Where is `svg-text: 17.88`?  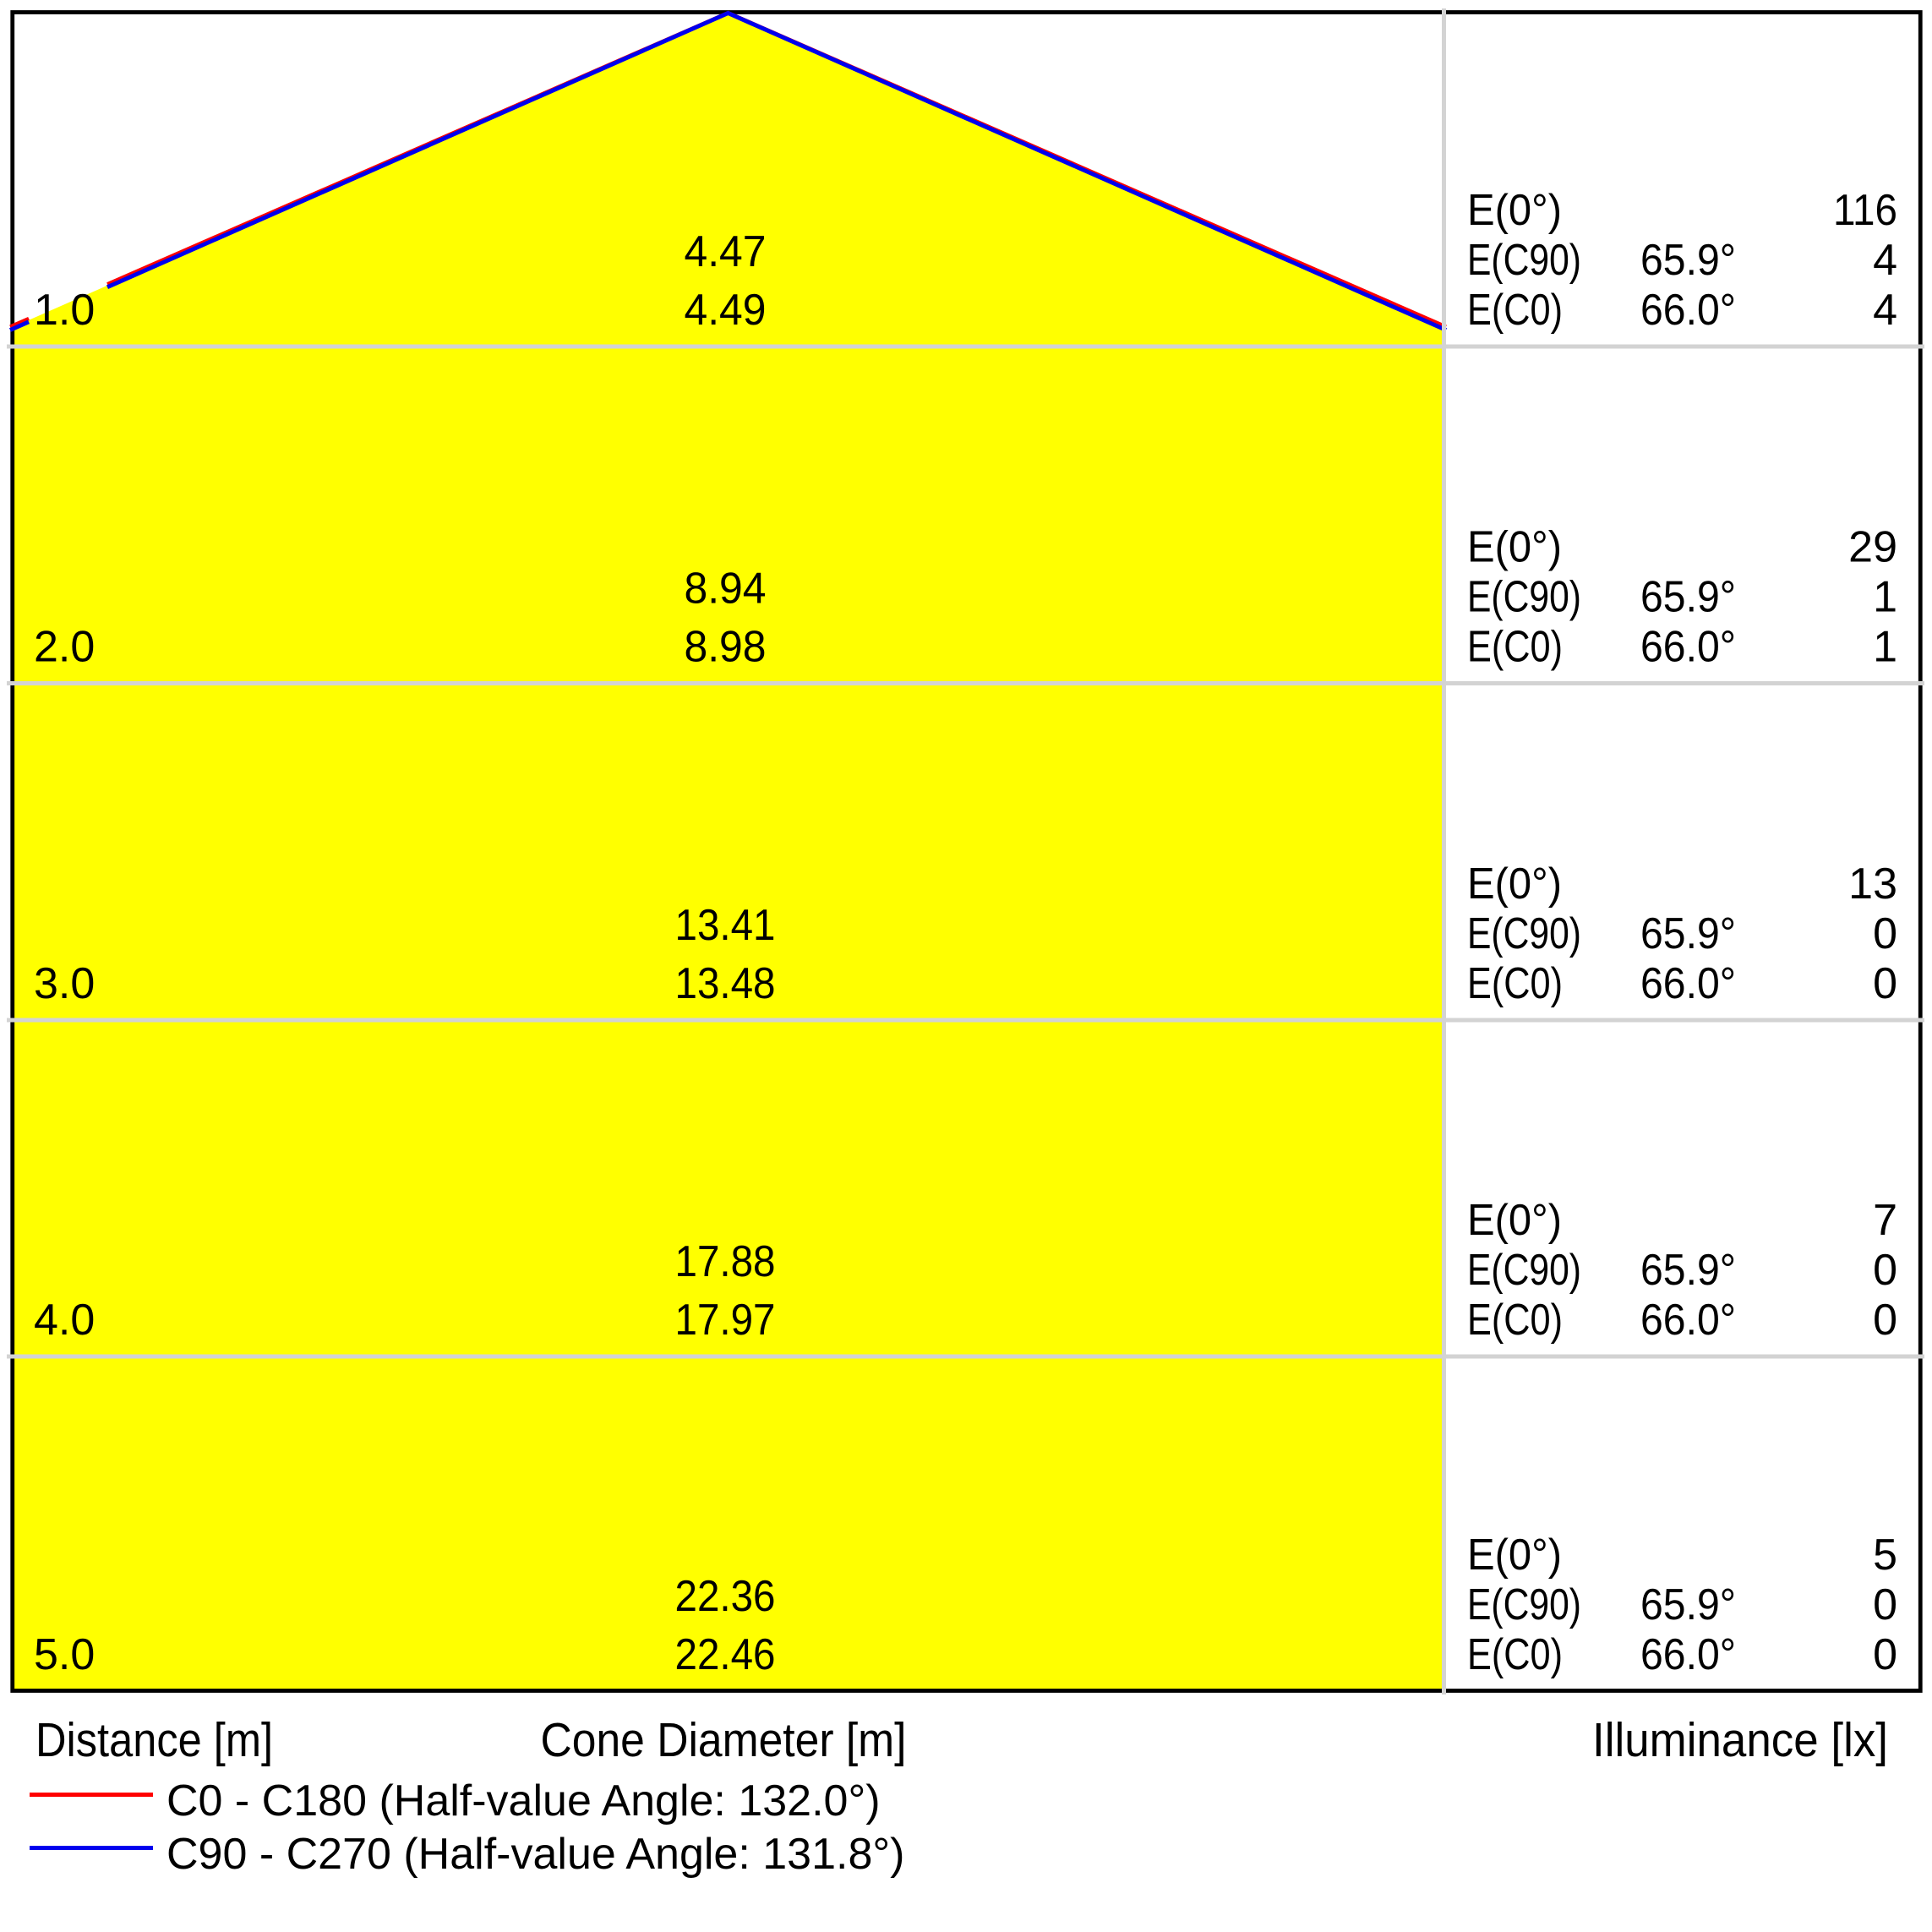
svg-text: 17.88 is located at coordinates (725, 1261).